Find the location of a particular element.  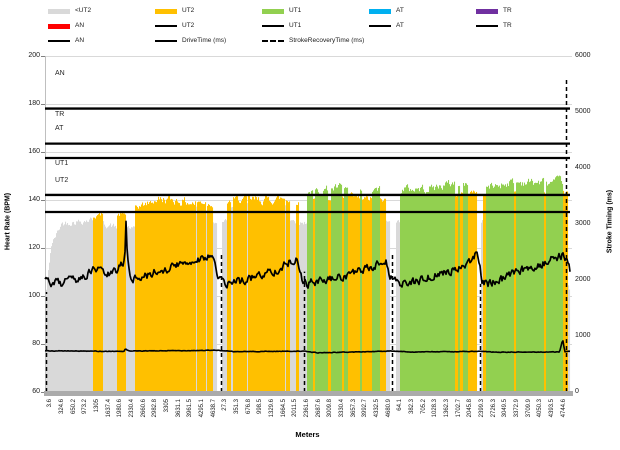

y-right-tick-label: 1000 is located at coordinates (583, 335).